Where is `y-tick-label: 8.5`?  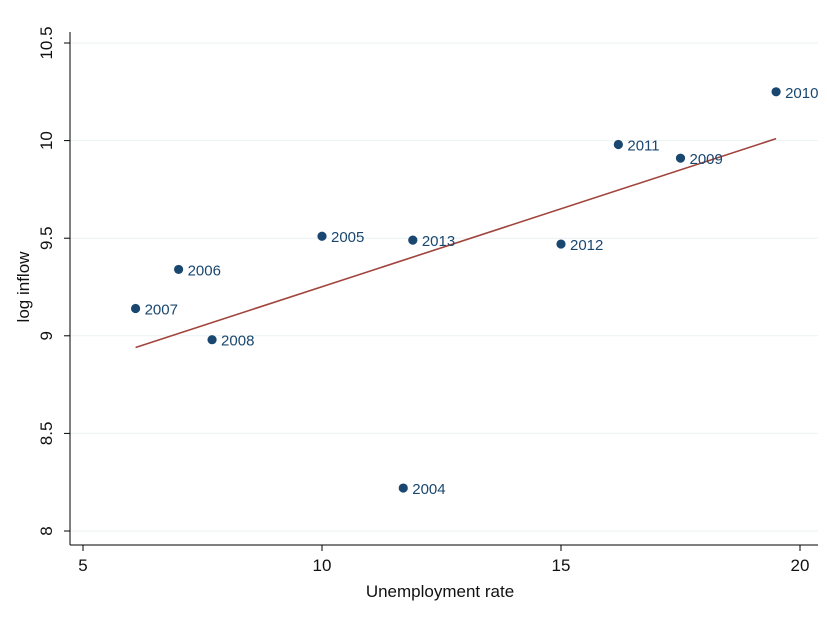
y-tick-label: 8.5 is located at coordinates (46, 434).